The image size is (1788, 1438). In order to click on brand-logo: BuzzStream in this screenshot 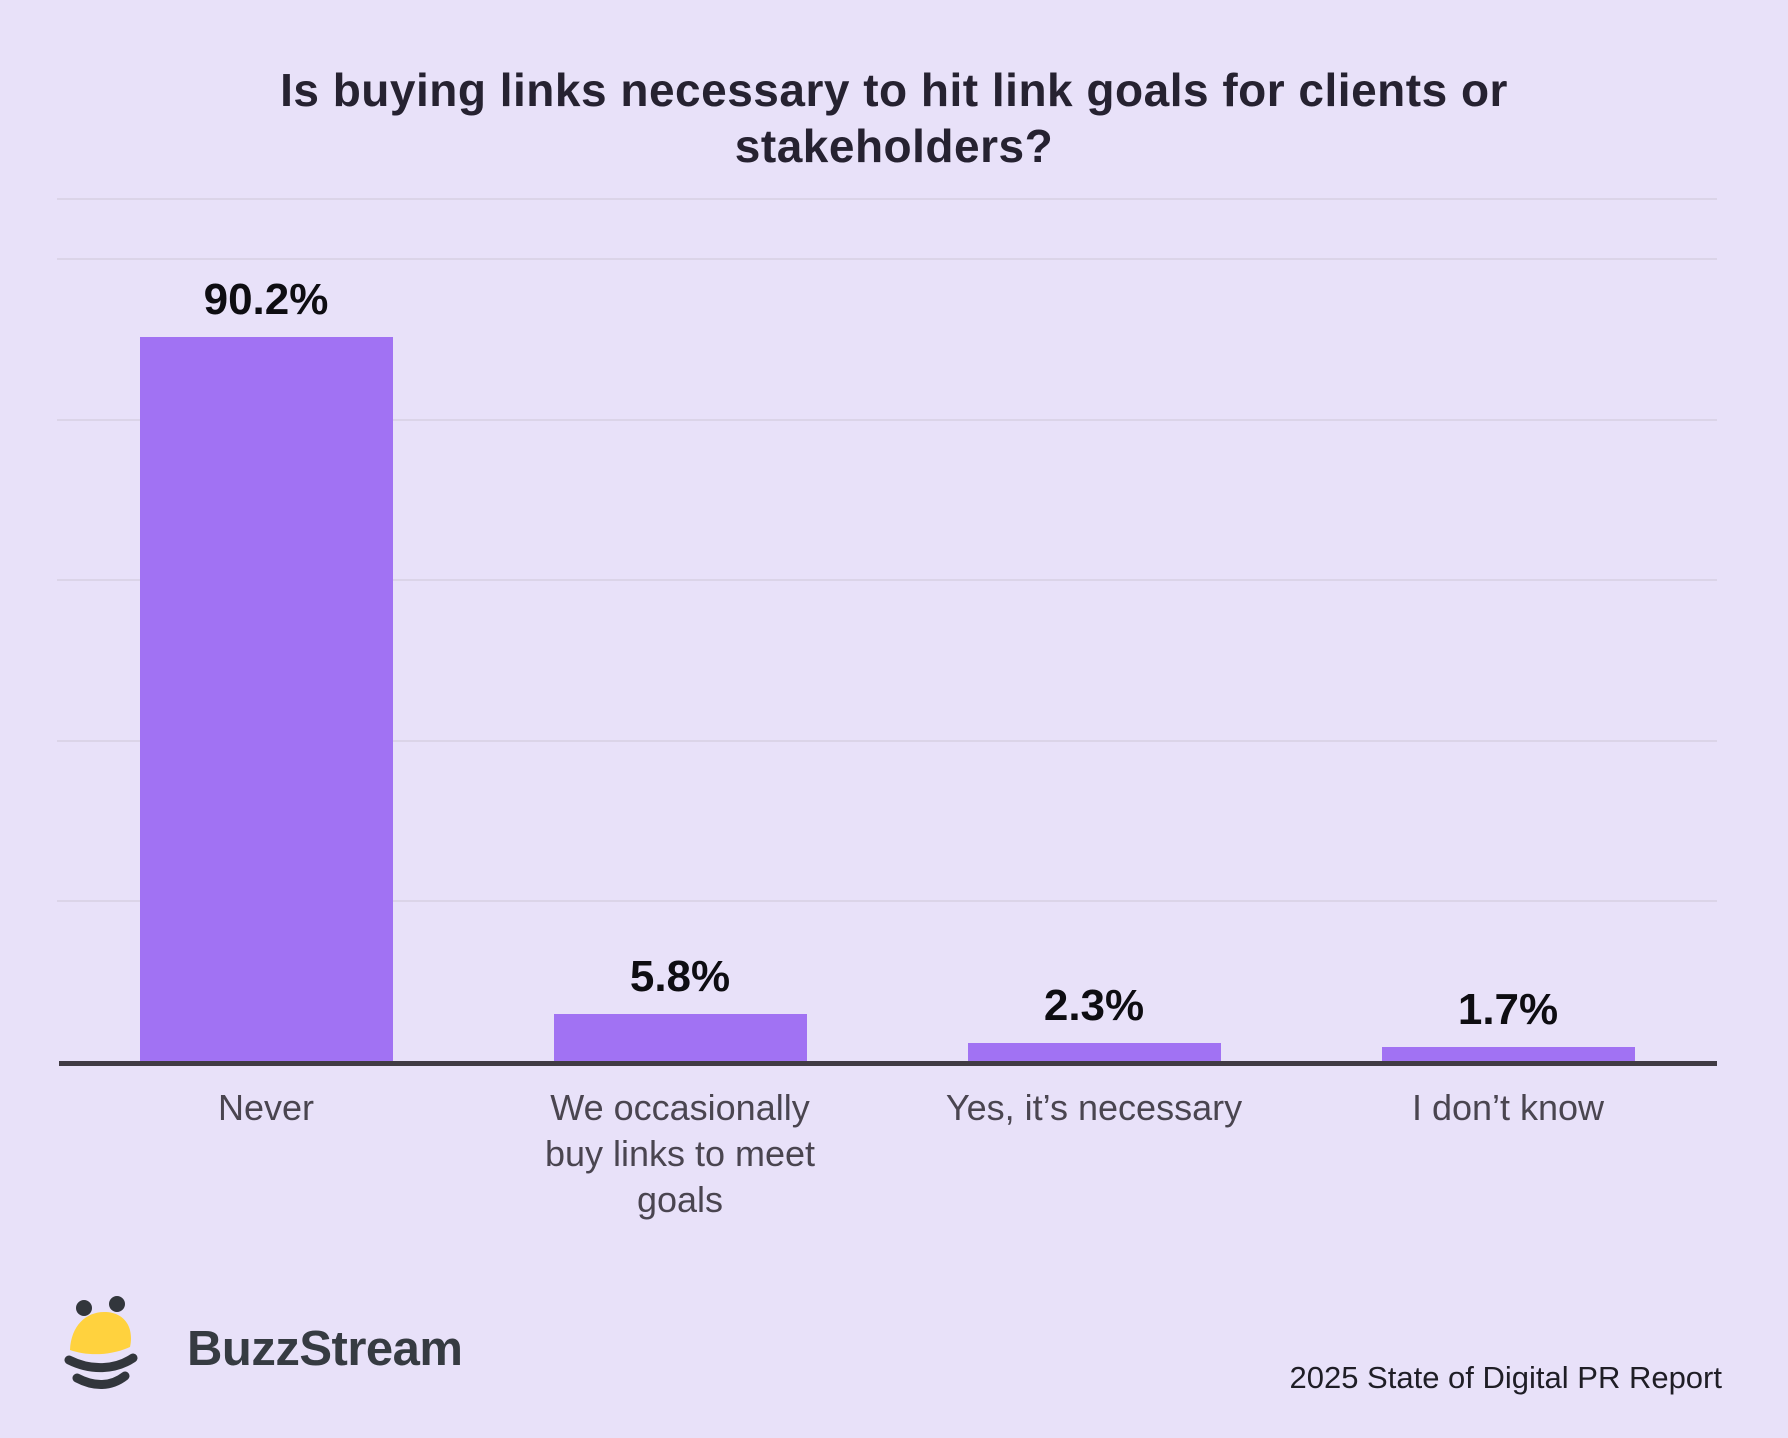, I will do `click(263, 1349)`.